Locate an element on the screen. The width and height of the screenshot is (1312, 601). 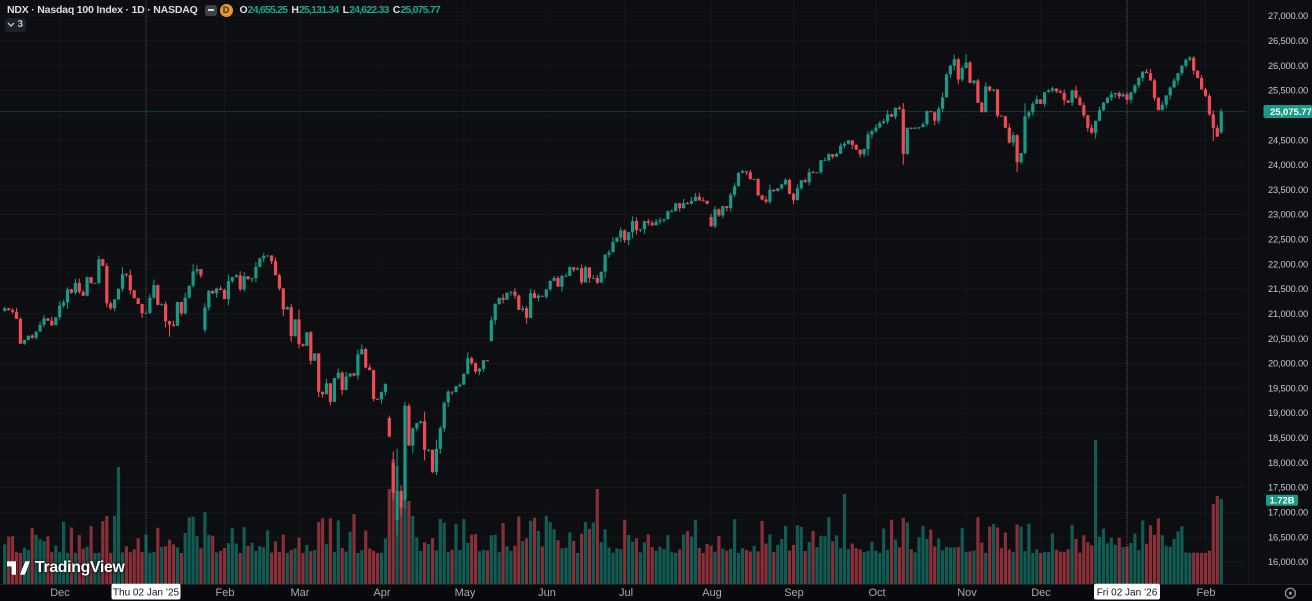
svg-text: 20,500.00 is located at coordinates (1288, 339).